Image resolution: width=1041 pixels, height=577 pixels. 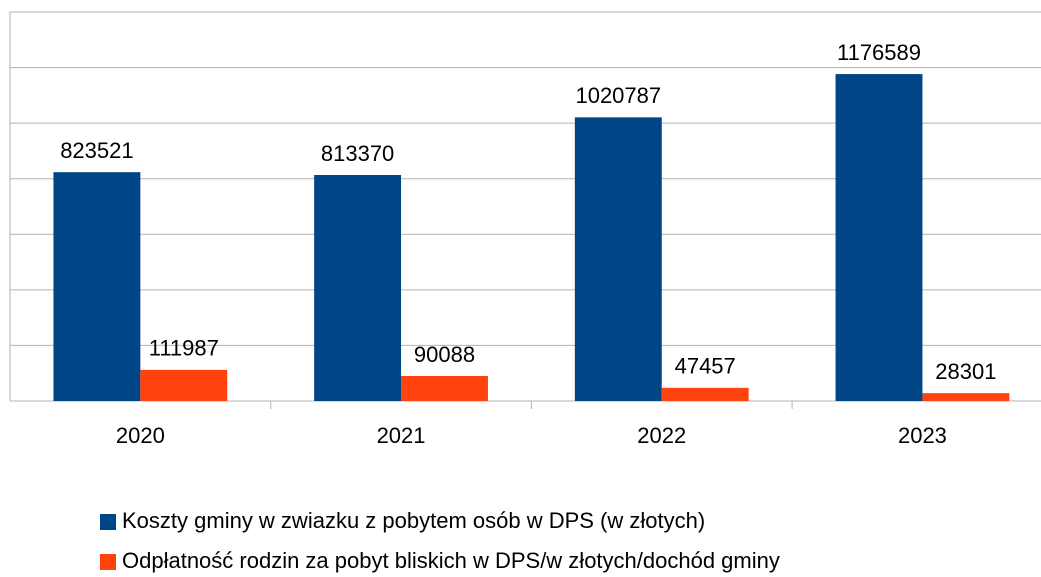 I want to click on data-label: 823521, so click(x=96, y=150).